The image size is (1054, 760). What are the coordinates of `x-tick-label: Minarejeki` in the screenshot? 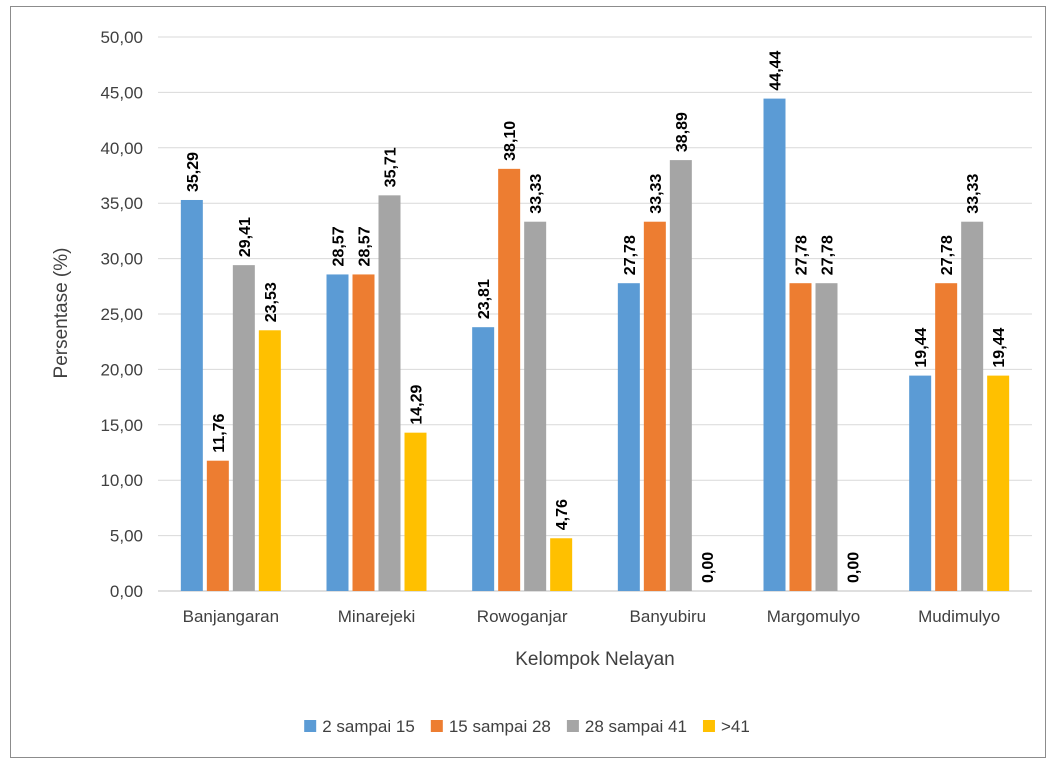 It's located at (376, 616).